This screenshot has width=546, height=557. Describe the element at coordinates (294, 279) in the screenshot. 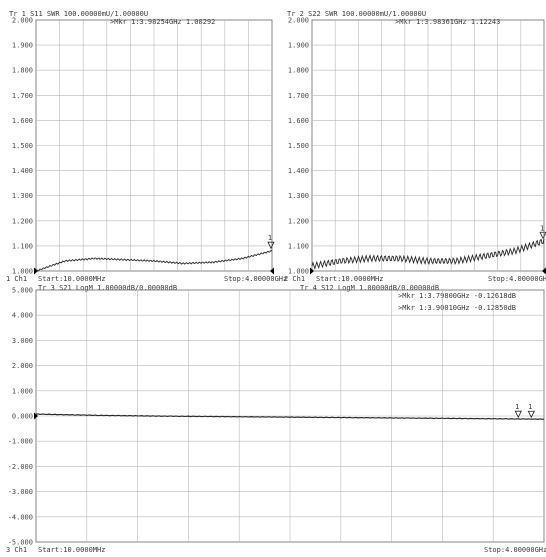

I see `channel-label: 2 Ch1` at that location.